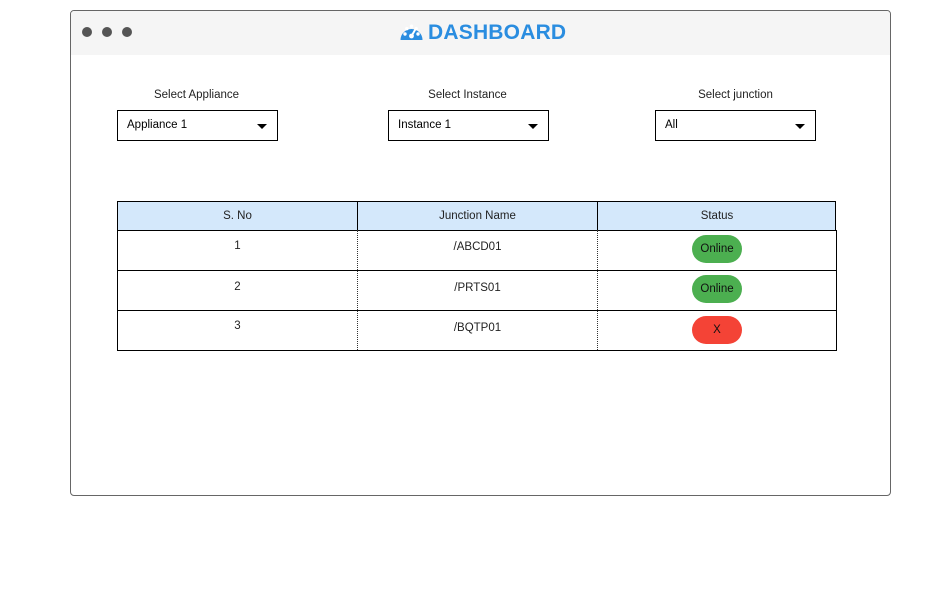 This screenshot has height=615, width=950. What do you see at coordinates (411, 33) in the screenshot?
I see `speedometer-icon` at bounding box center [411, 33].